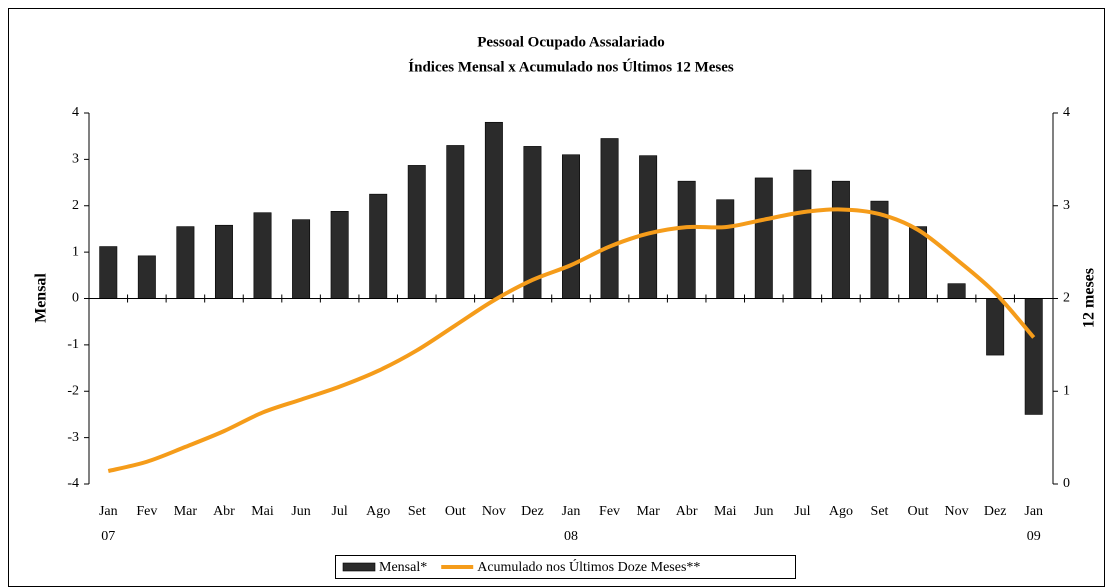  What do you see at coordinates (571, 524) in the screenshot?
I see `x-tick-label: Jan 08` at bounding box center [571, 524].